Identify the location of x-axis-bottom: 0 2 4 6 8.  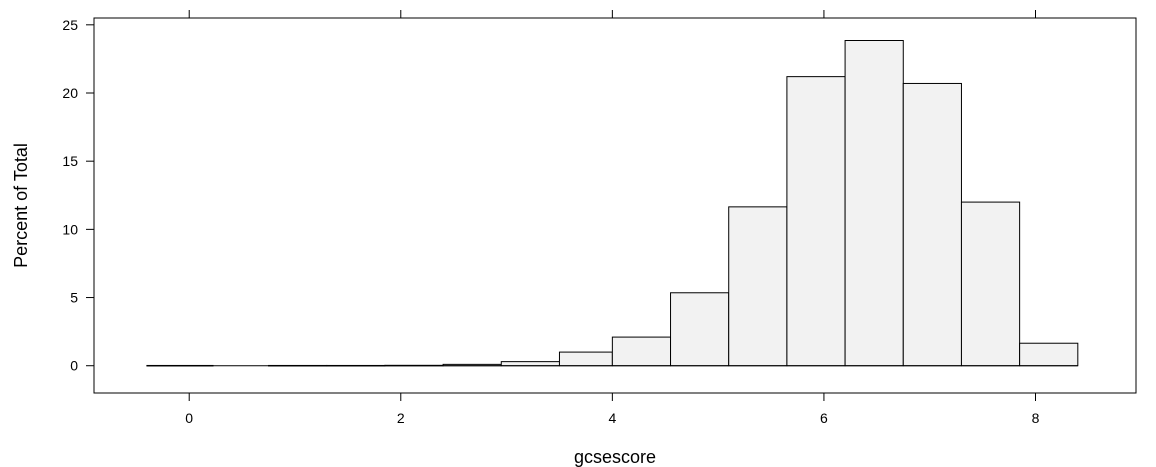
(612, 409).